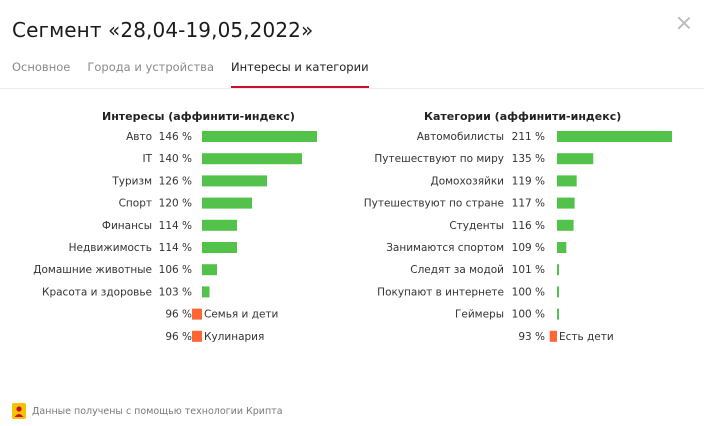 Image resolution: width=704 pixels, height=426 pixels. Describe the element at coordinates (528, 159) in the screenshot. I see `value-label: 135 %` at that location.